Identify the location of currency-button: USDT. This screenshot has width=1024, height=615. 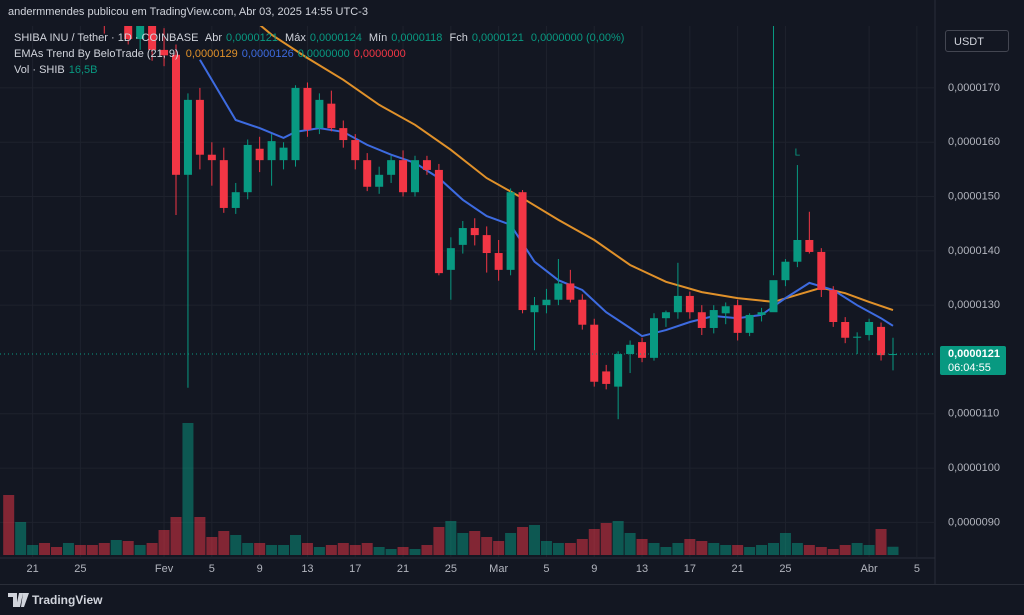
(977, 41).